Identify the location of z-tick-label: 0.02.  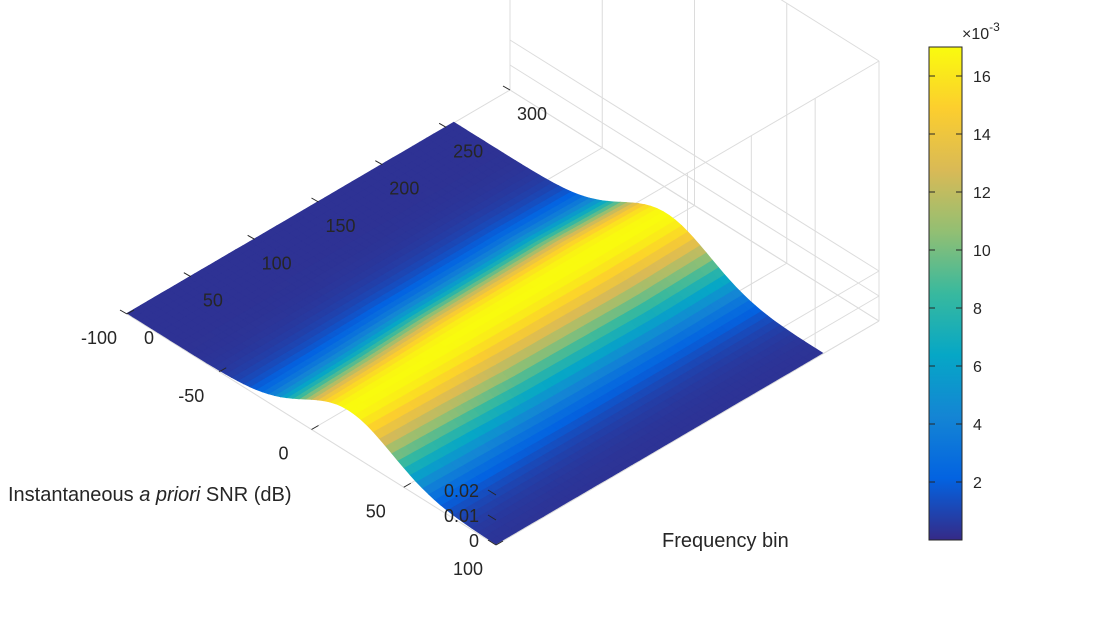
(461, 491).